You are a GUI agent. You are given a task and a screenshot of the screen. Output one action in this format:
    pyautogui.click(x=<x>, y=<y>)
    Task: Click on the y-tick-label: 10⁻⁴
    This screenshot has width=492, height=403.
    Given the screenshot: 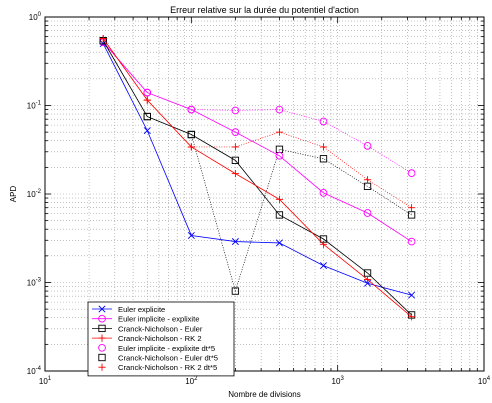 What is the action you would take?
    pyautogui.click(x=34, y=371)
    